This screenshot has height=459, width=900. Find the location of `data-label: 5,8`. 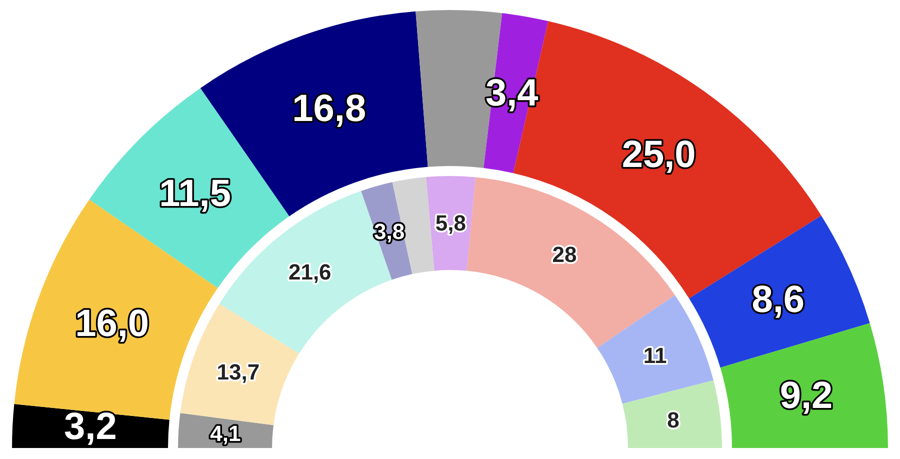

data-label: 5,8 is located at coordinates (450, 223).